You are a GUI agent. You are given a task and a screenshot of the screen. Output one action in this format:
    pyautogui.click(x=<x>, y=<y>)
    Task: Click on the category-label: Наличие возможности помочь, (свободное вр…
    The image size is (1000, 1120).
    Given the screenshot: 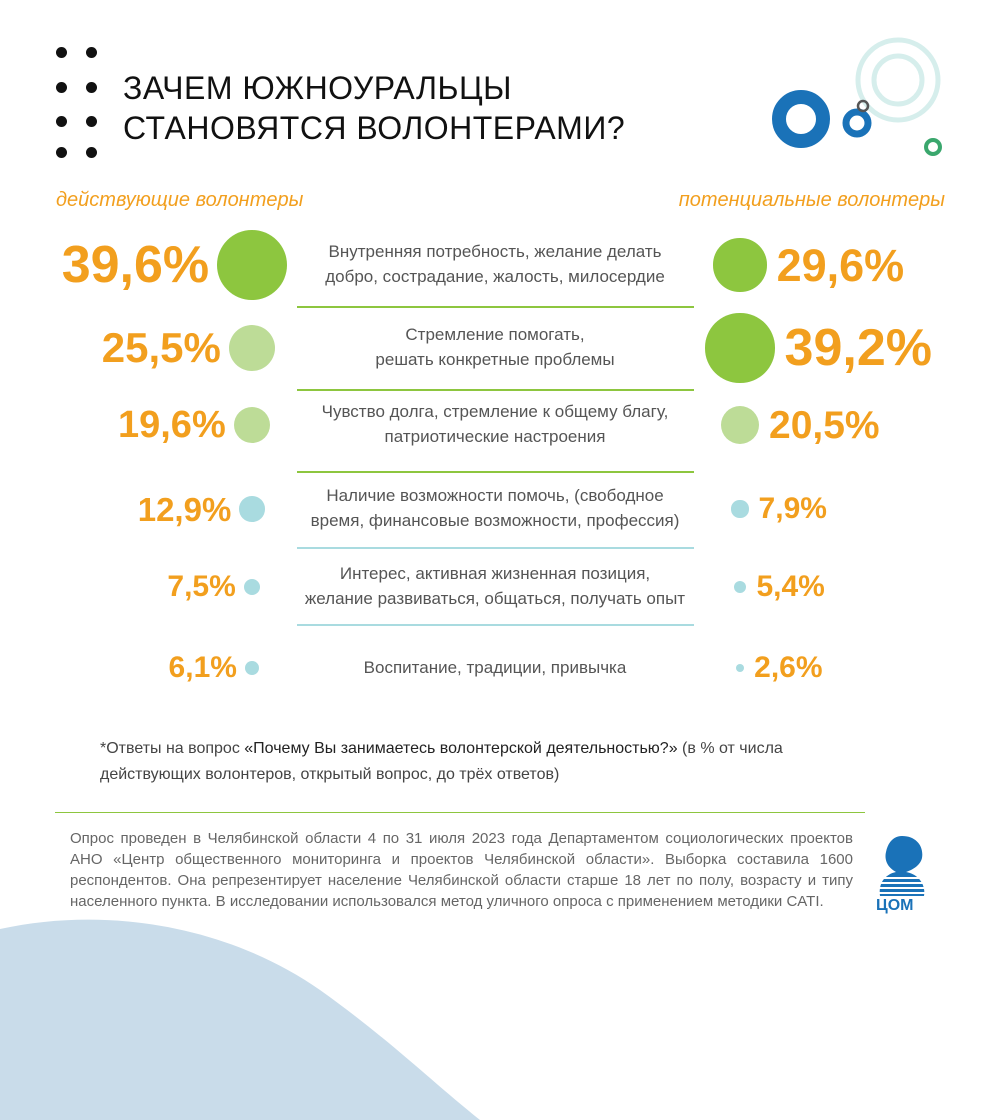 What is the action you would take?
    pyautogui.click(x=495, y=508)
    